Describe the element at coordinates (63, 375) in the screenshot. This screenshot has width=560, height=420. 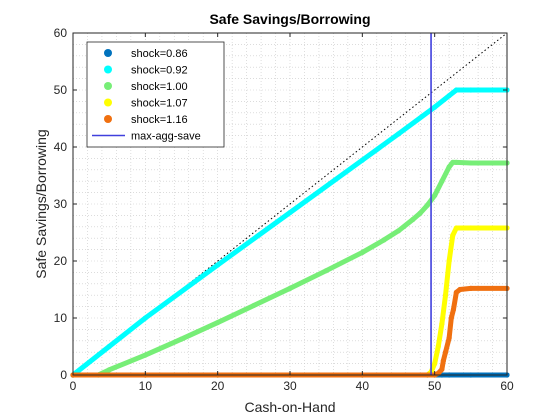
I see `y-tick-label: 0` at that location.